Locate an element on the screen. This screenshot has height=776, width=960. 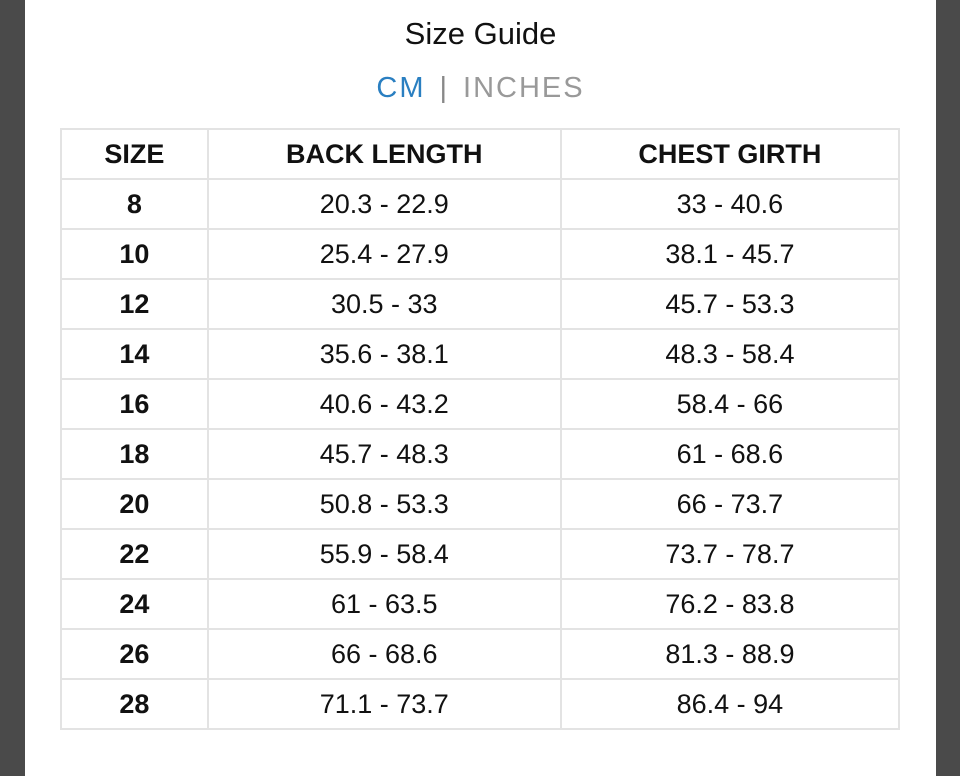
table-cell: 73.7 - 78.7 is located at coordinates (730, 554).